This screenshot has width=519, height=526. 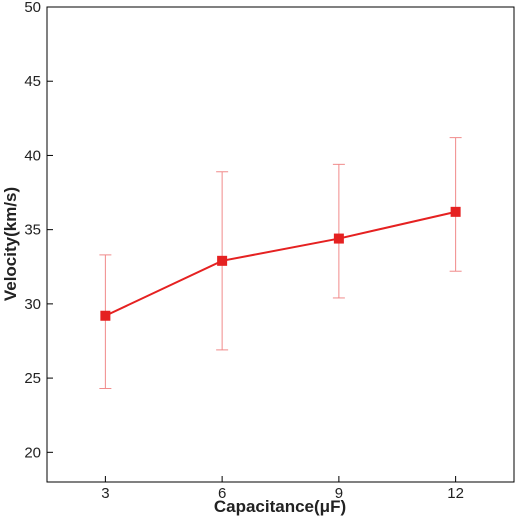 I want to click on series-line, so click(x=280, y=263).